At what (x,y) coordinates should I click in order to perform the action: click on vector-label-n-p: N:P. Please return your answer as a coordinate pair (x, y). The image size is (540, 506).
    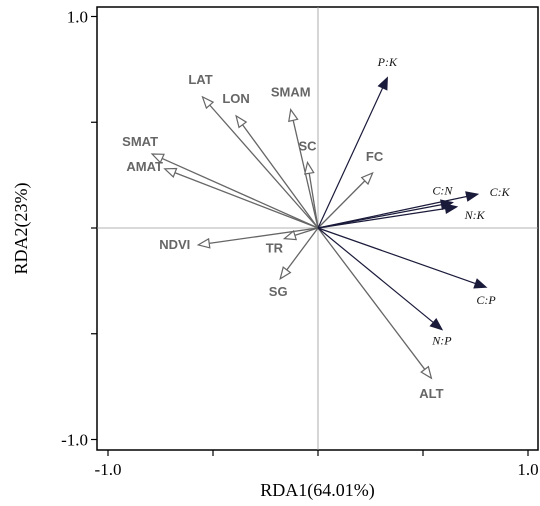
    Looking at the image, I should click on (441, 341).